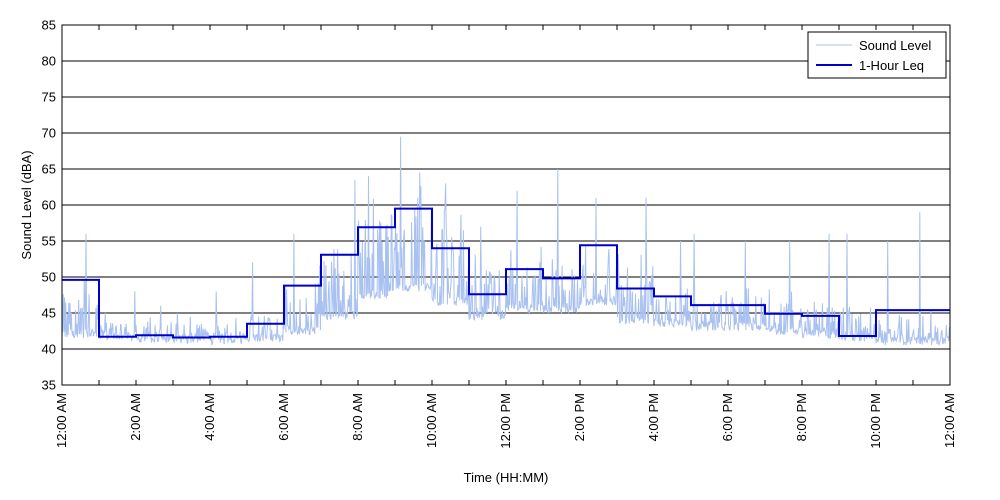 This screenshot has height=500, width=1000. What do you see at coordinates (895, 45) in the screenshot?
I see `legend-label-sound-level: Sound Level` at bounding box center [895, 45].